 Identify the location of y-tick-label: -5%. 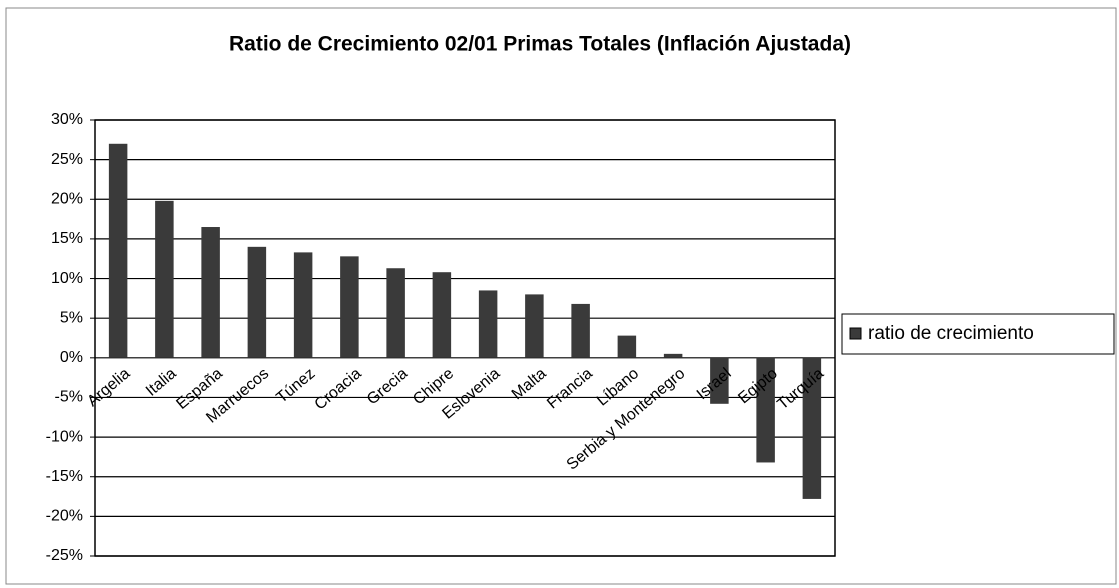
(69, 397).